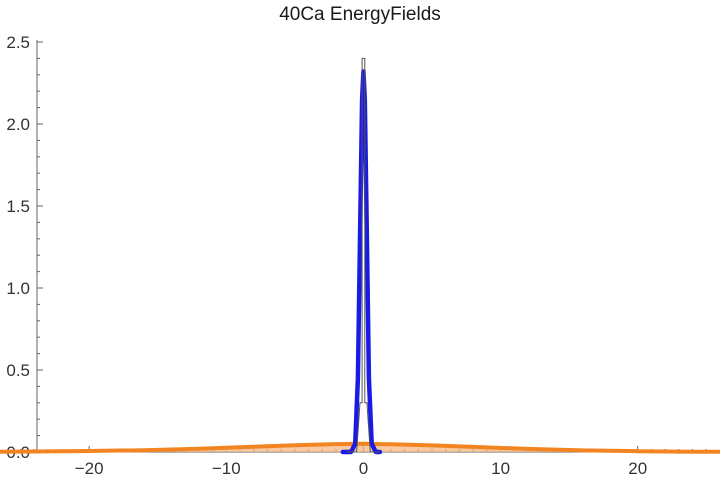  What do you see at coordinates (18, 288) in the screenshot?
I see `y-tick-label: 1.0` at bounding box center [18, 288].